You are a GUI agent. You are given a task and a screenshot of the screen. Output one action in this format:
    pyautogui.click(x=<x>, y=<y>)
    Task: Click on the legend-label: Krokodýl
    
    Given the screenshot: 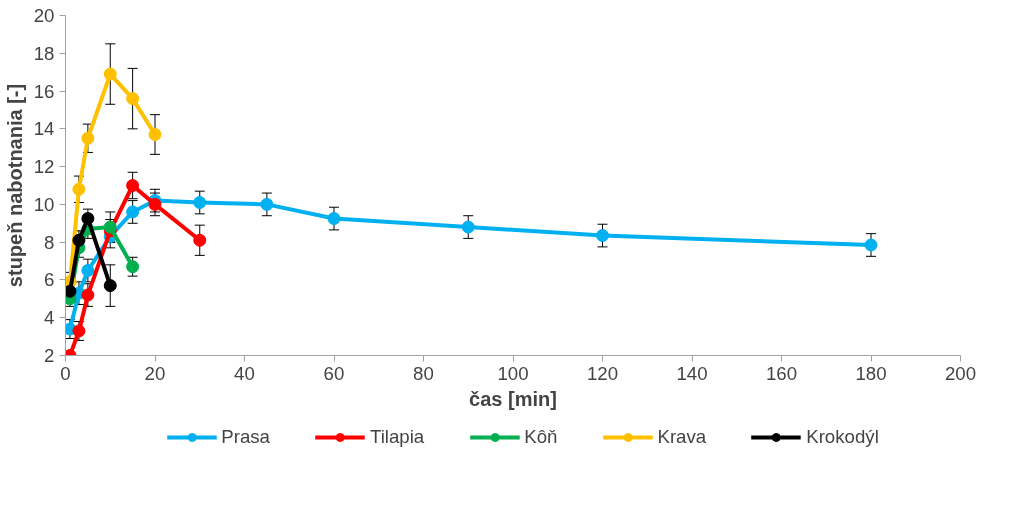 What is the action you would take?
    pyautogui.click(x=842, y=437)
    